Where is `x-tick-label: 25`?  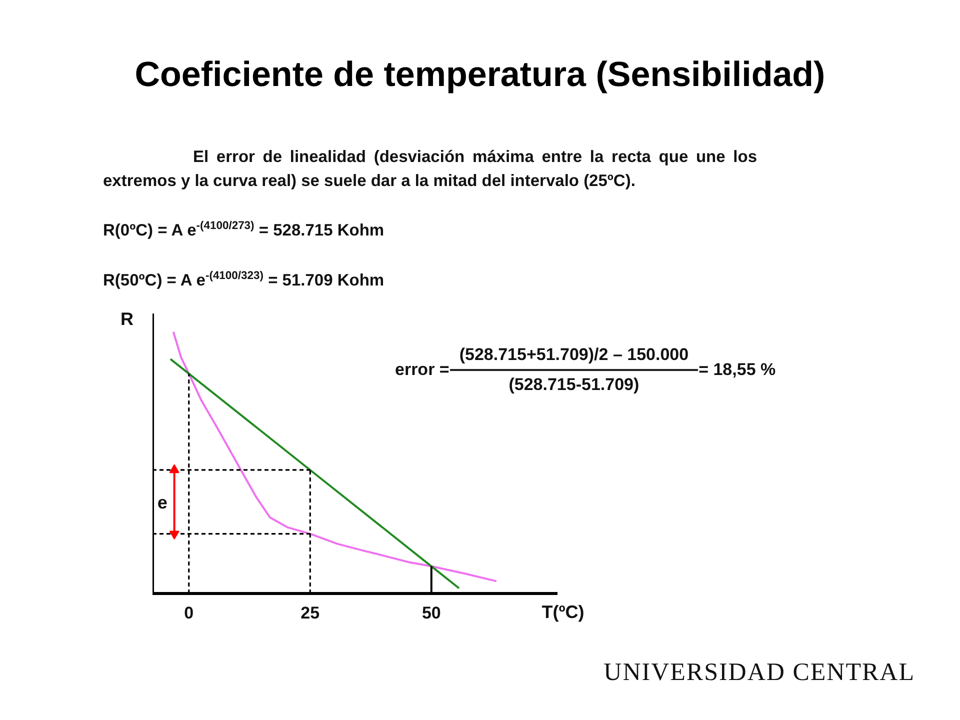 x-tick-label: 25 is located at coordinates (310, 613).